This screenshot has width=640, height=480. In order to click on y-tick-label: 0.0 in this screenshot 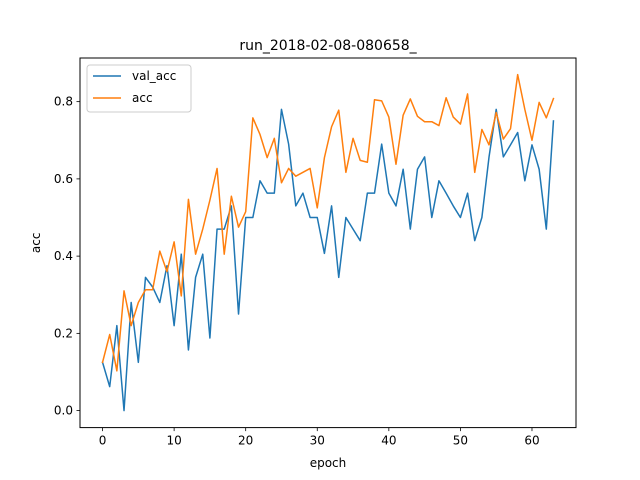, I will do `click(63, 411)`.